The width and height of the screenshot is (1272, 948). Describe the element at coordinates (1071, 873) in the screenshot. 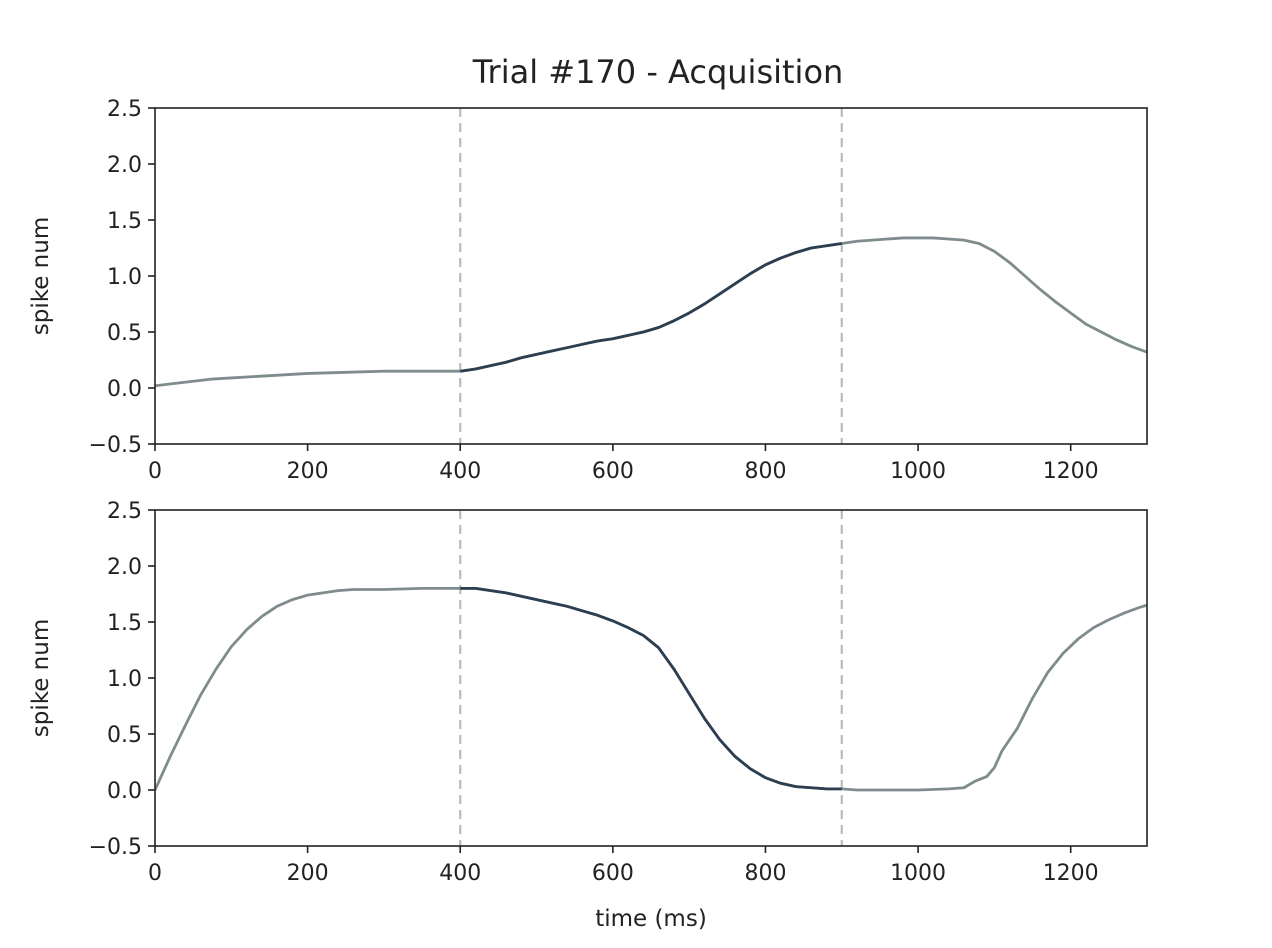

I see `x-tick-label-bottom-1200: 1200` at that location.